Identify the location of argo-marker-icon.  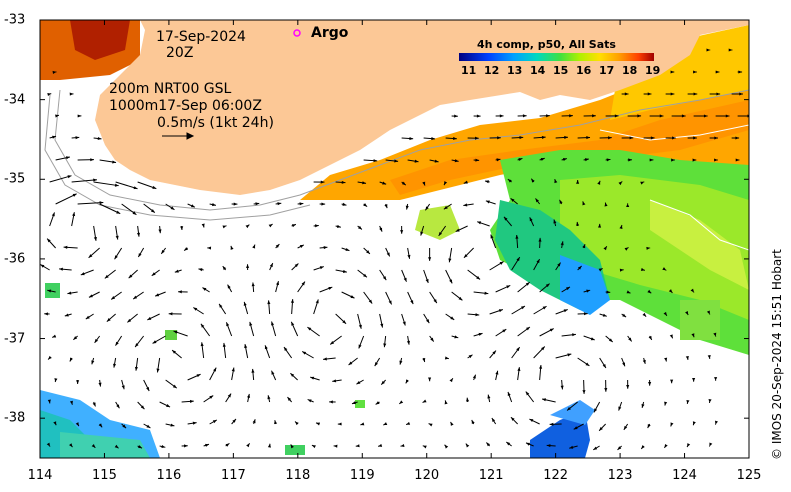
(297, 33).